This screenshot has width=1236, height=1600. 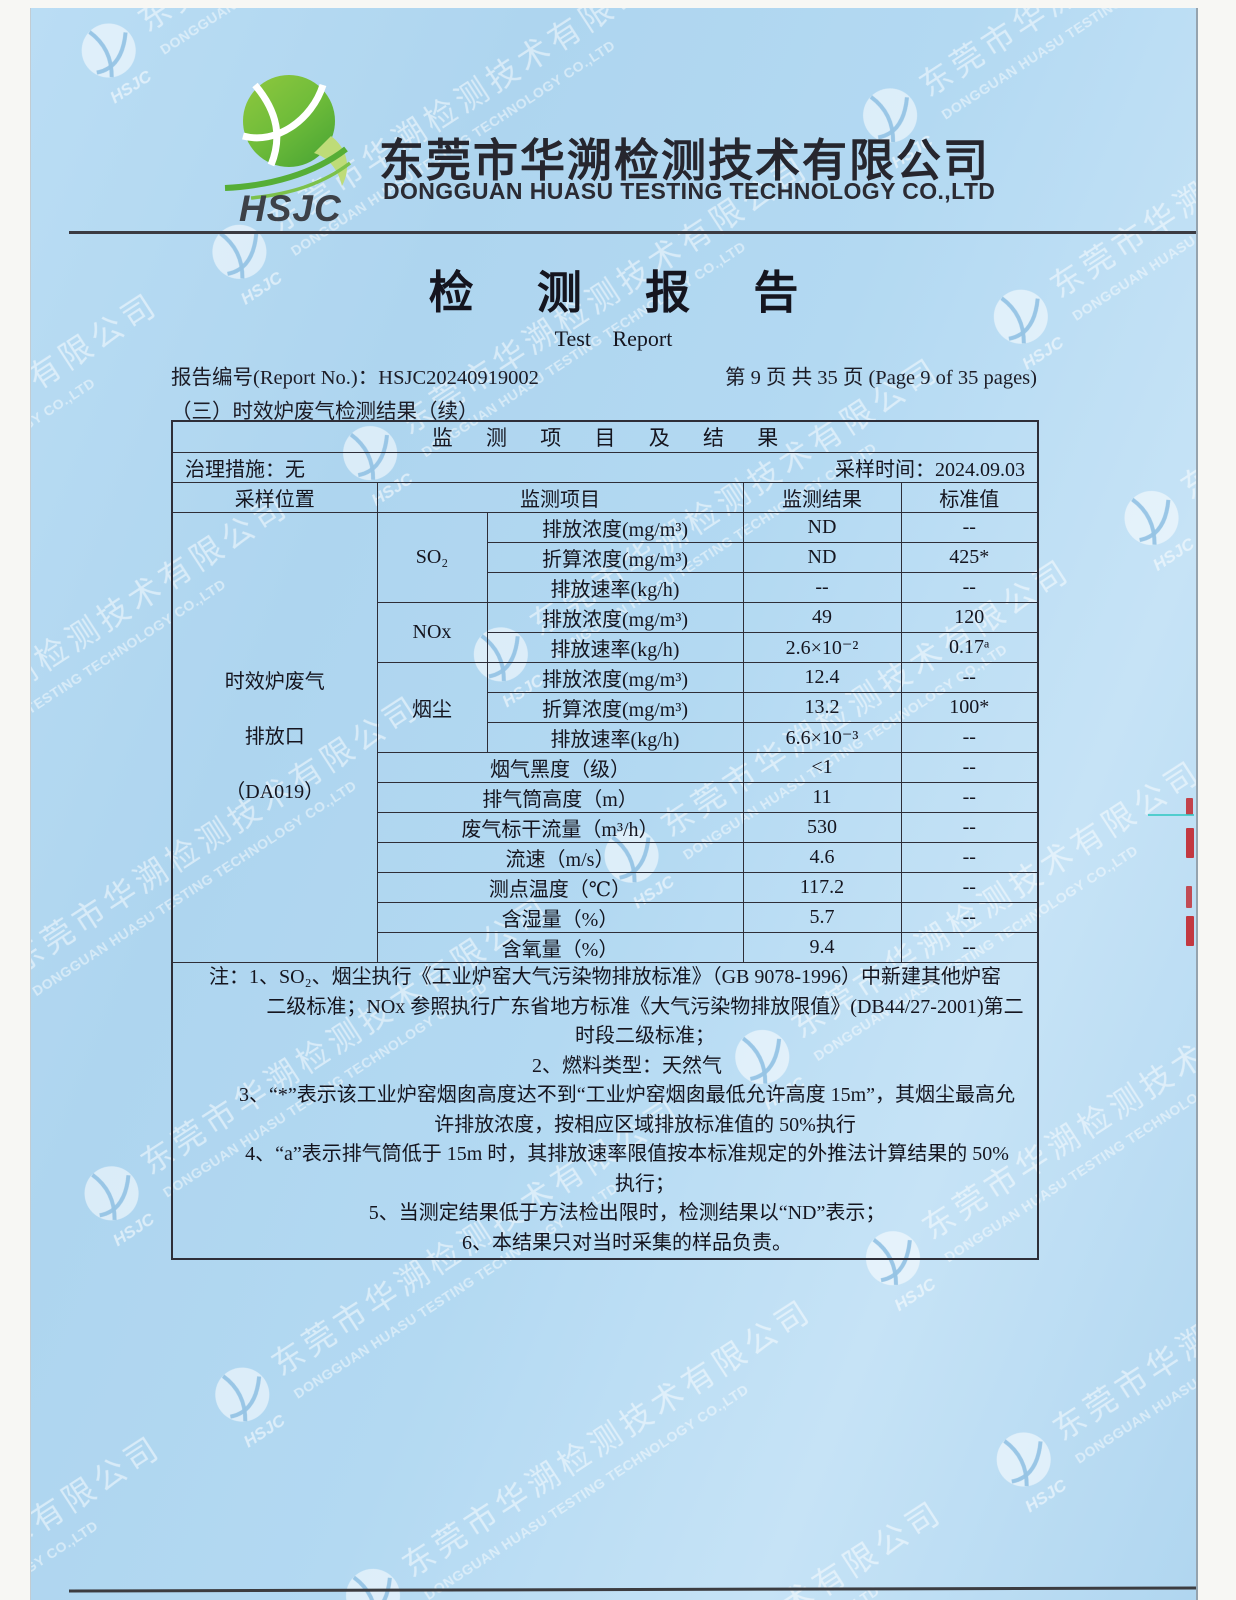 I want to click on sampling-time: 采样时间：2024.09.03, so click(x=930, y=470).